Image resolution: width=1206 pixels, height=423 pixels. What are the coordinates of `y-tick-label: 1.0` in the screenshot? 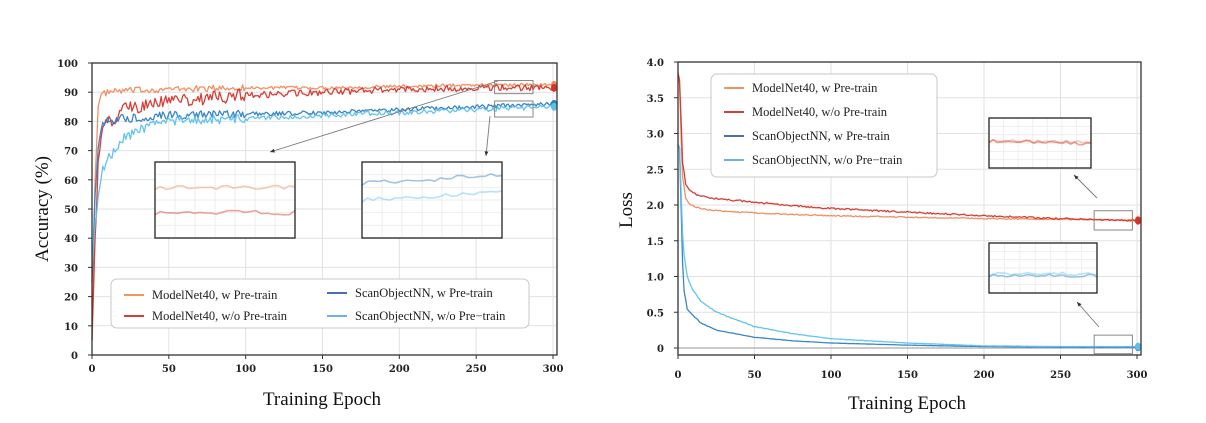 It's located at (655, 278).